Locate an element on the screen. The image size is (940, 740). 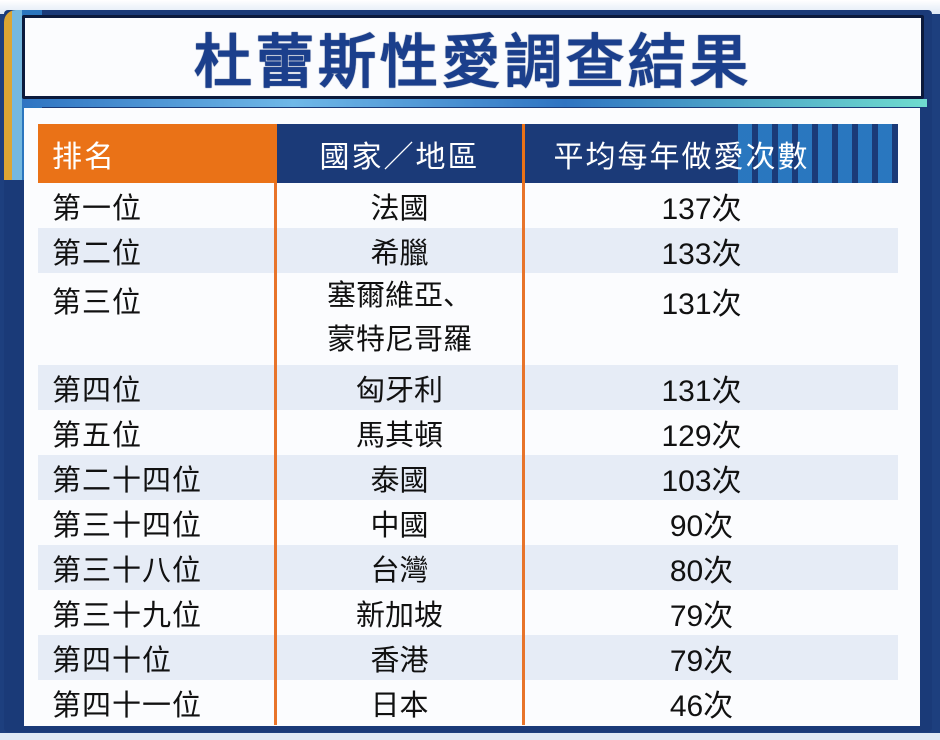
rank-cell: 第四十位 is located at coordinates (112, 659).